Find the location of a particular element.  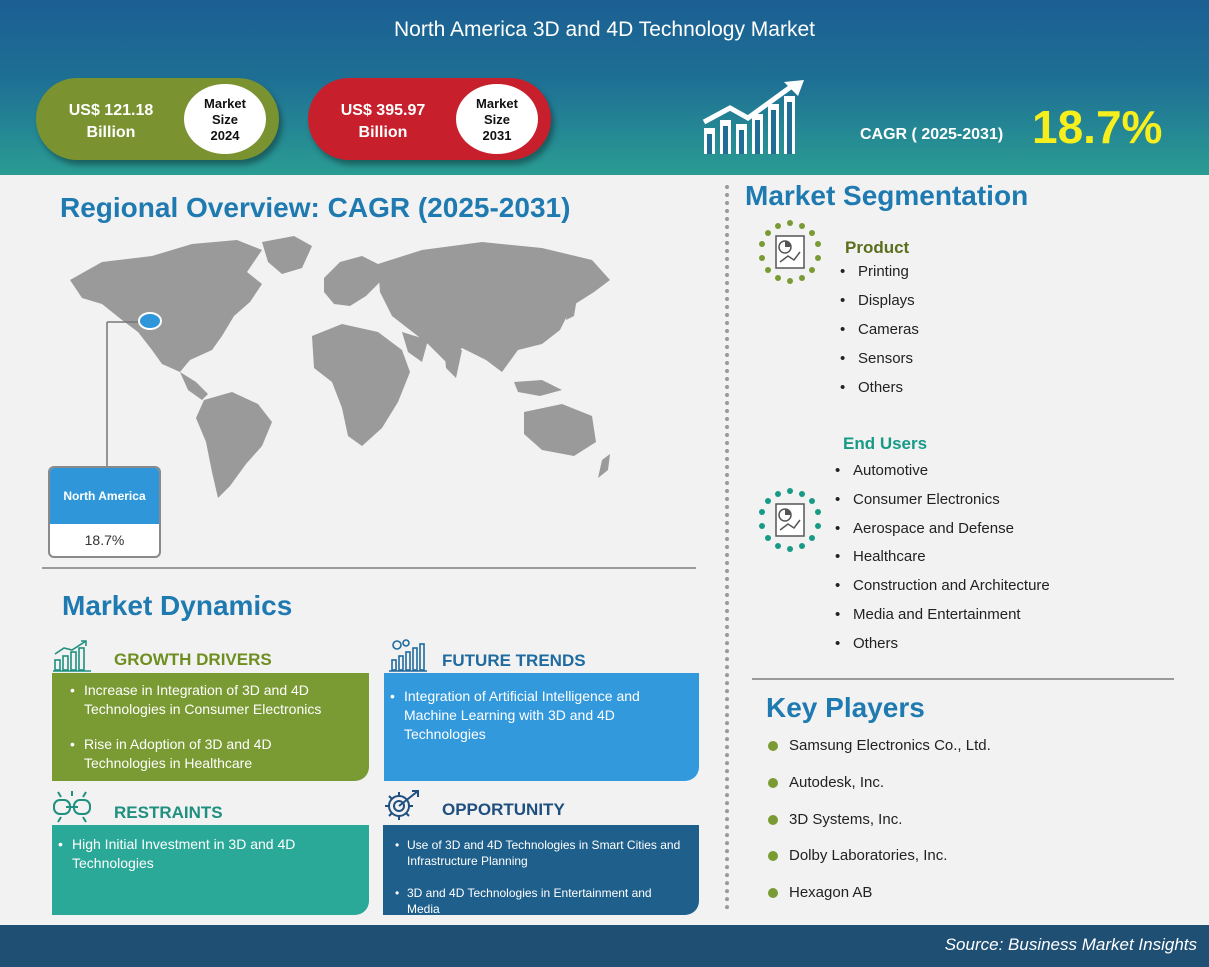

list-item: Hexagon AB is located at coordinates (879, 902).